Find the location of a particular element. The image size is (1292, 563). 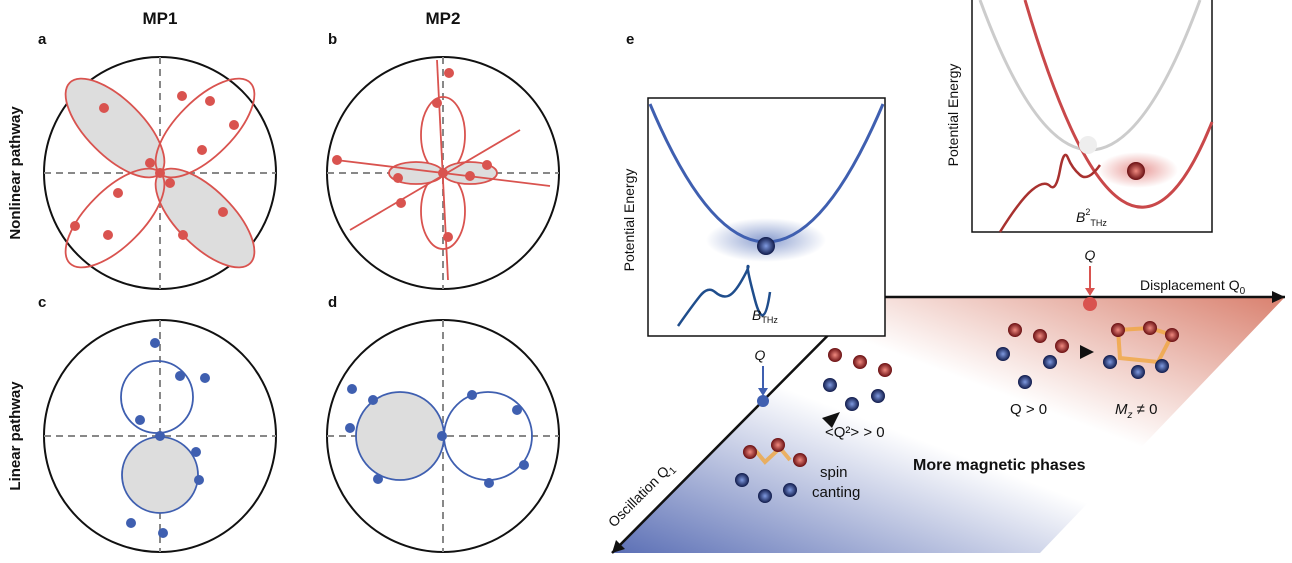

field-label: B2THz is located at coordinates (1091, 217).